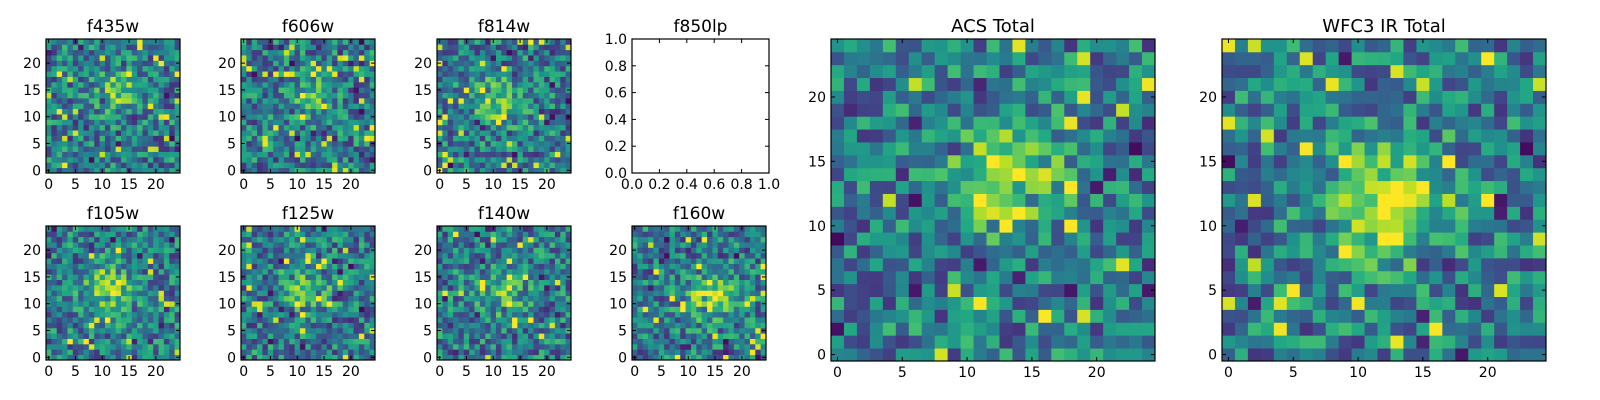 This screenshot has width=1600, height=400. Describe the element at coordinates (423, 91) in the screenshot. I see `y-tick-label: 15` at that location.